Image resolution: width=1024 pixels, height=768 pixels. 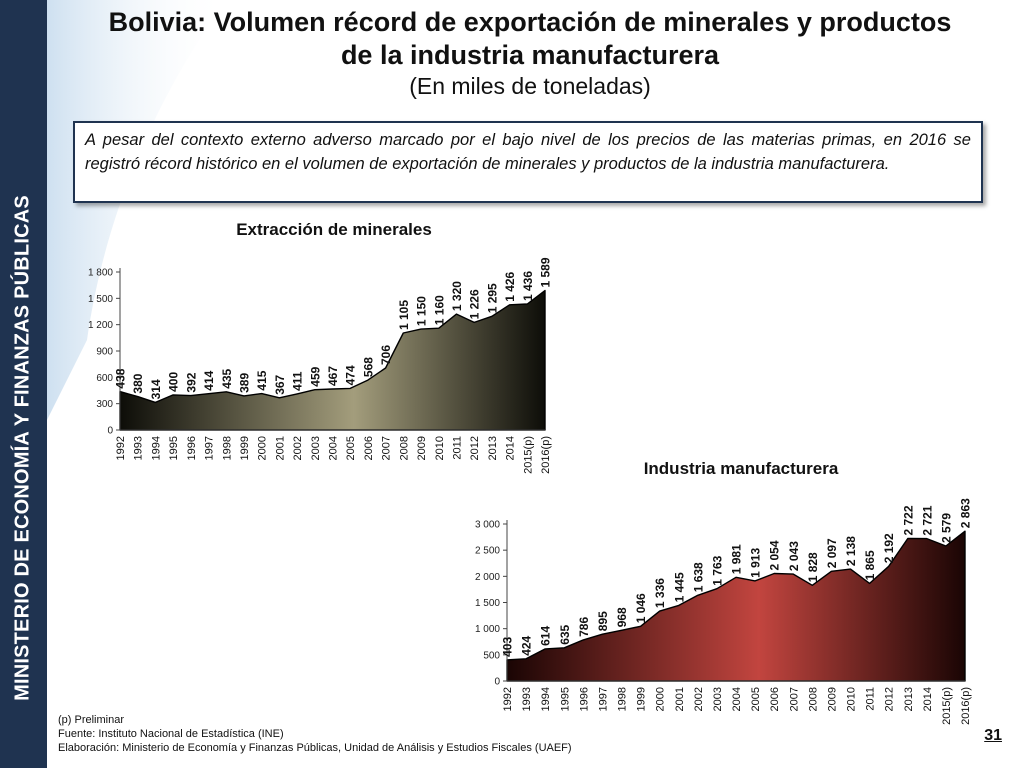 I want to click on data-label: 400, so click(x=174, y=382).